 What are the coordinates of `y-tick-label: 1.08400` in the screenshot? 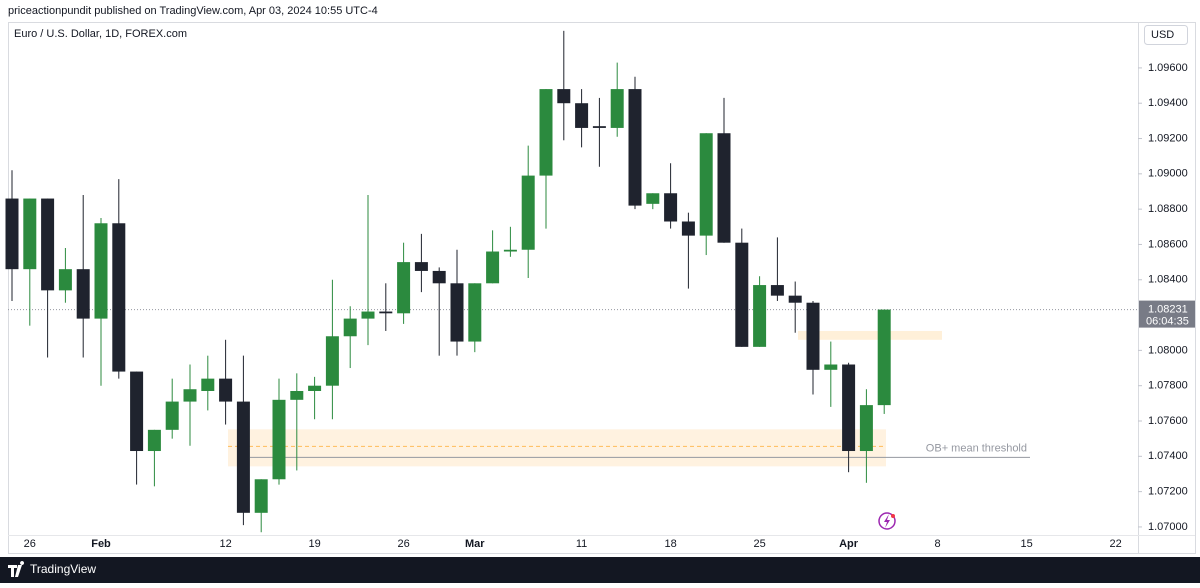 It's located at (1168, 280).